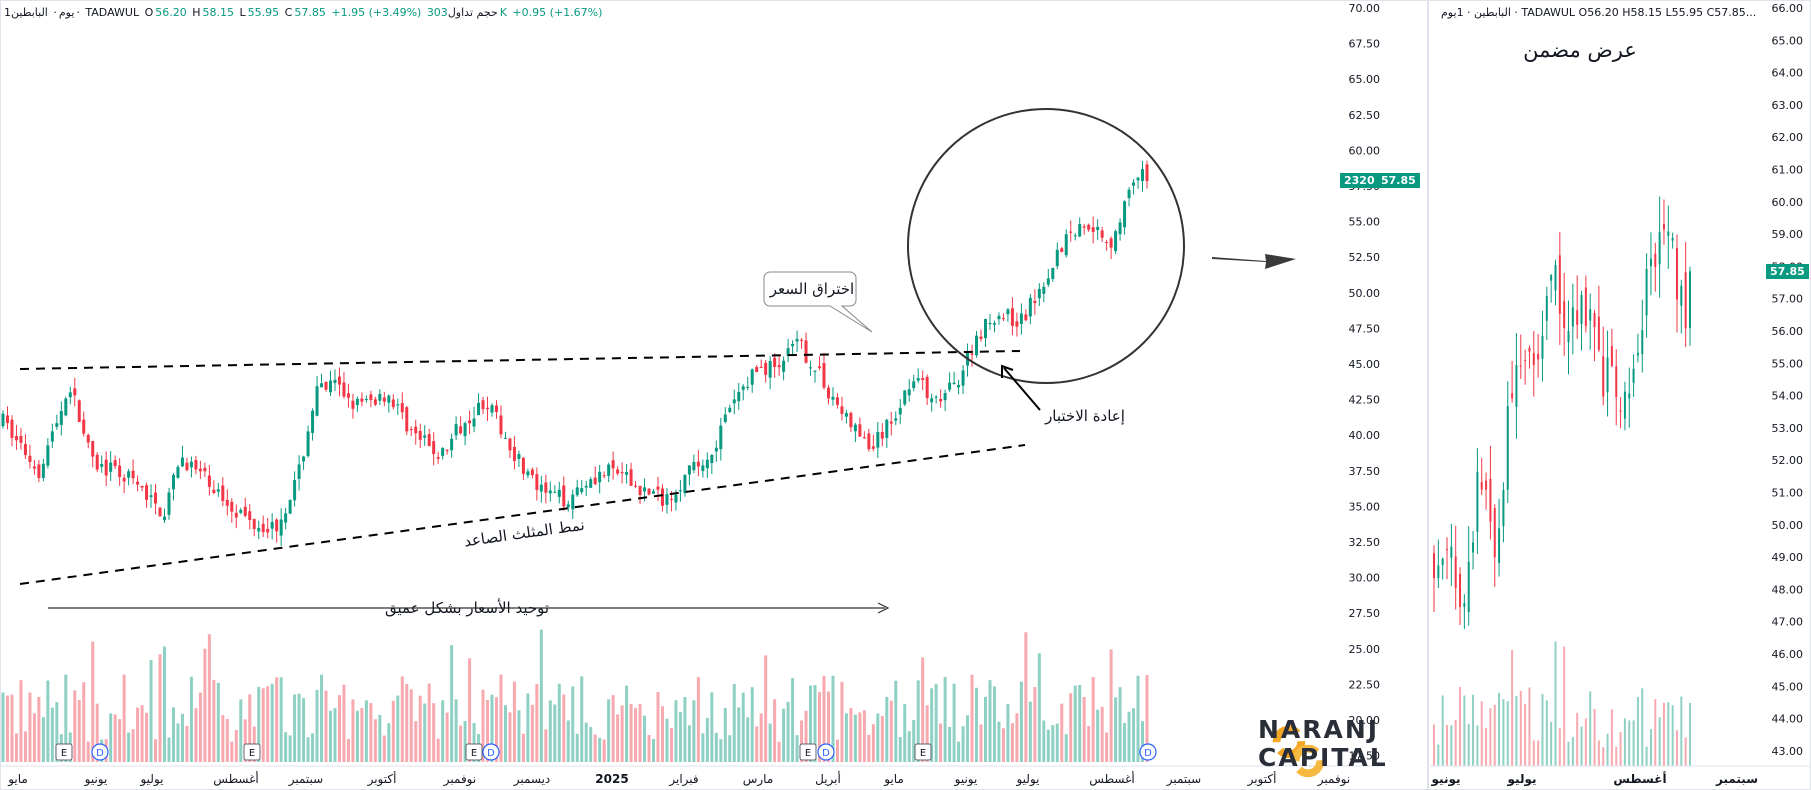 This screenshot has width=1811, height=790. What do you see at coordinates (382, 779) in the screenshot?
I see `x-tick-label: أكتوبر` at bounding box center [382, 779].